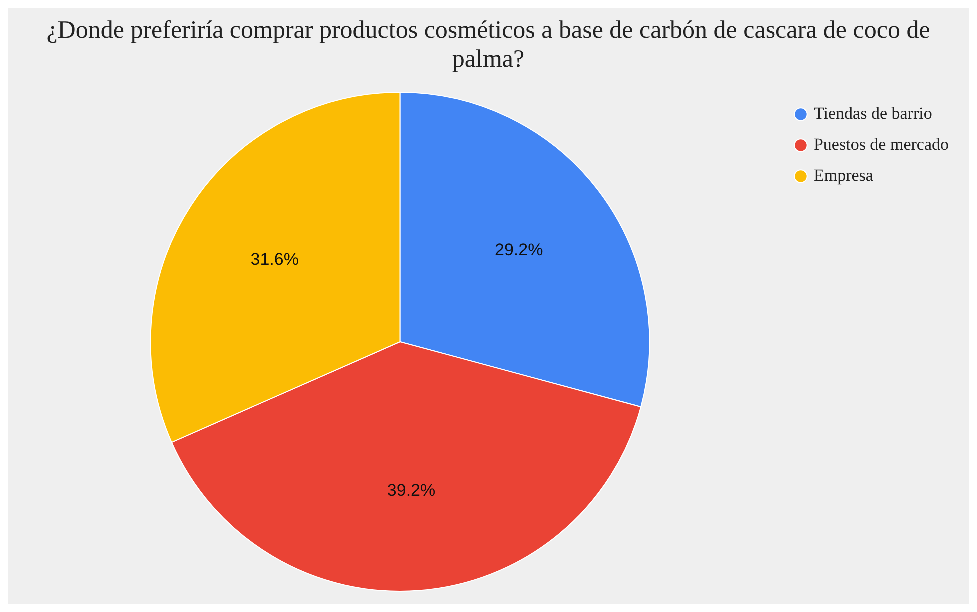 The width and height of the screenshot is (977, 612). I want to click on data-label: 31.6%, so click(274, 259).